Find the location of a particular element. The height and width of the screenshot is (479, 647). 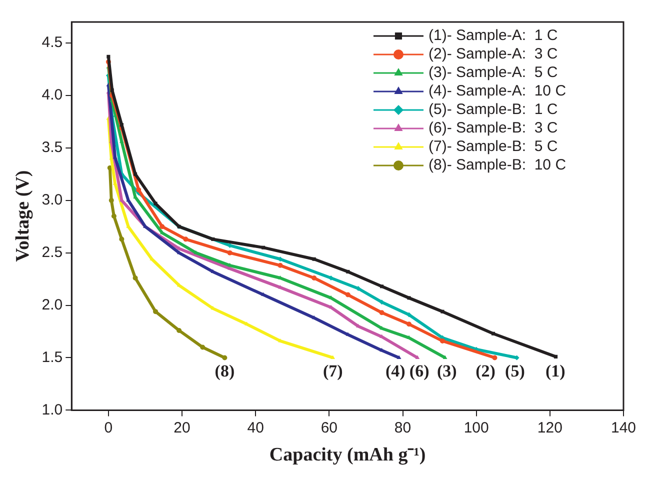

legend-label: (6)- Sample-B: 3 C is located at coordinates (493, 128).